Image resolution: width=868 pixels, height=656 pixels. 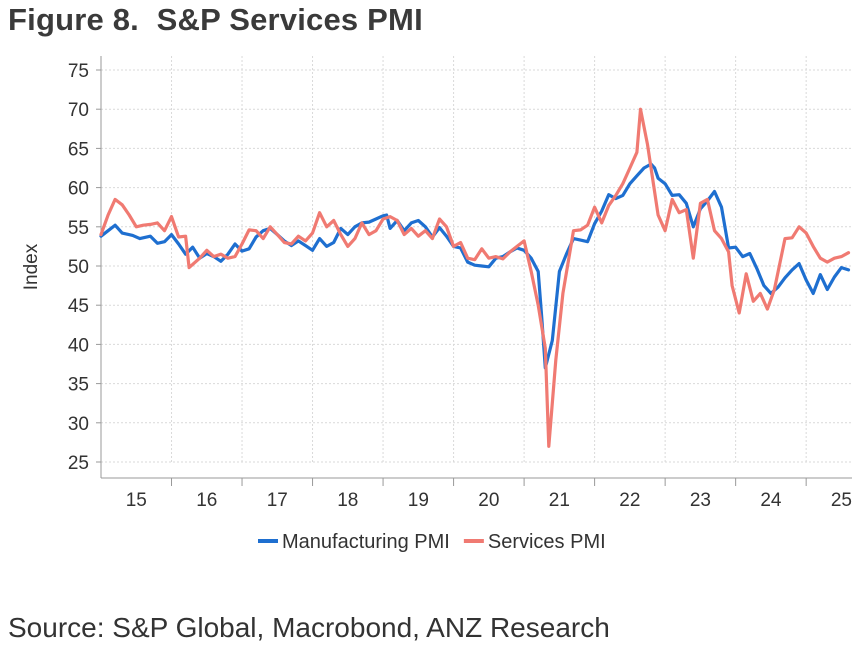 What do you see at coordinates (78, 463) in the screenshot?
I see `y-tick-label: 25` at bounding box center [78, 463].